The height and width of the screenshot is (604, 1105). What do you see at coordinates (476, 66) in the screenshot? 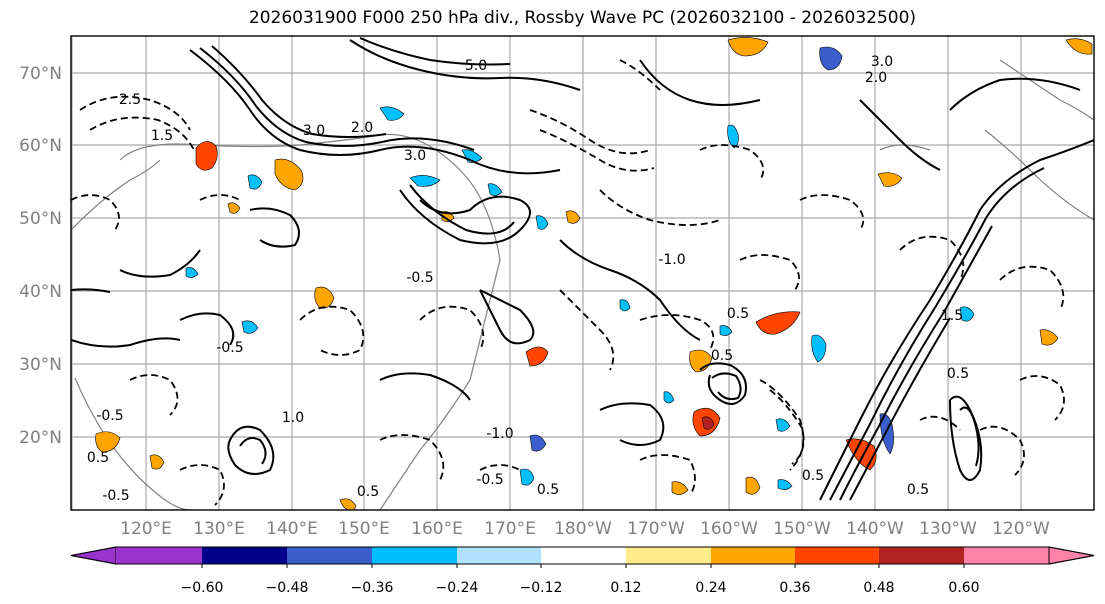
I see `contour-label: 5.0` at bounding box center [476, 66].